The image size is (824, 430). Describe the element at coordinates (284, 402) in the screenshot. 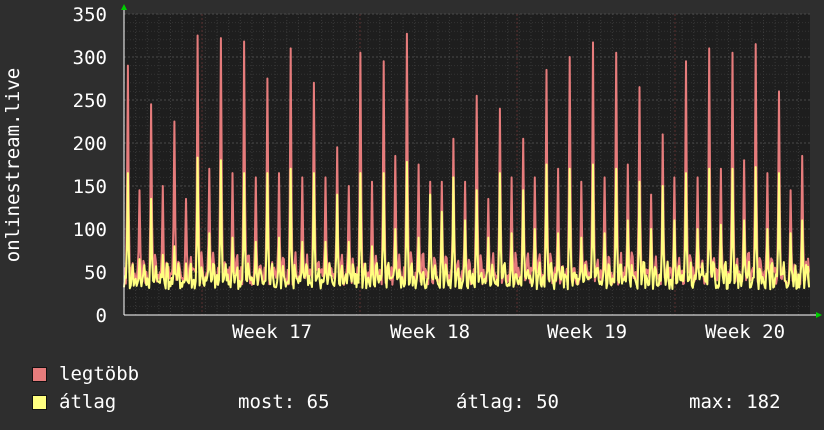

I see `stat-current: most: 65` at that location.